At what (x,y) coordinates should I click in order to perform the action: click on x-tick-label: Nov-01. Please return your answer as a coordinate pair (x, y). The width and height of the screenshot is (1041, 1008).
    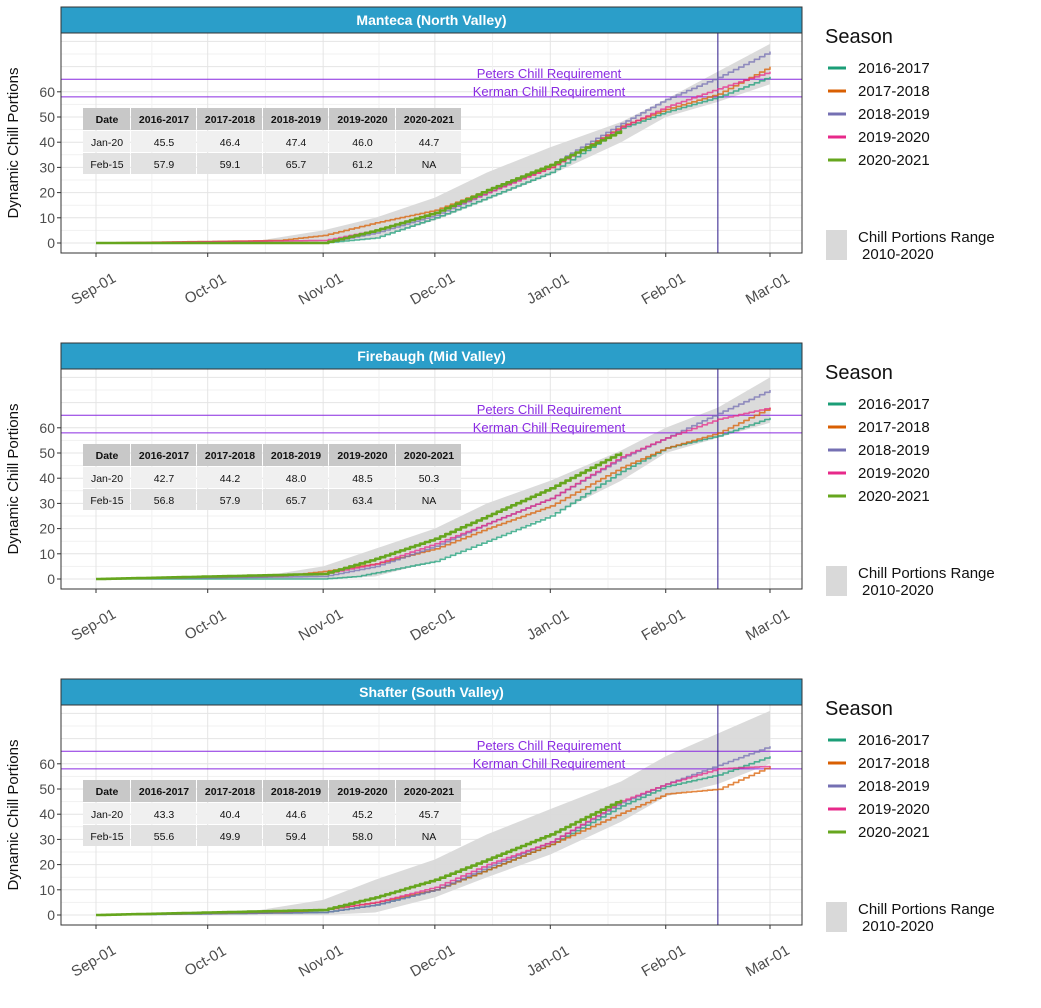
    Looking at the image, I should click on (321, 289).